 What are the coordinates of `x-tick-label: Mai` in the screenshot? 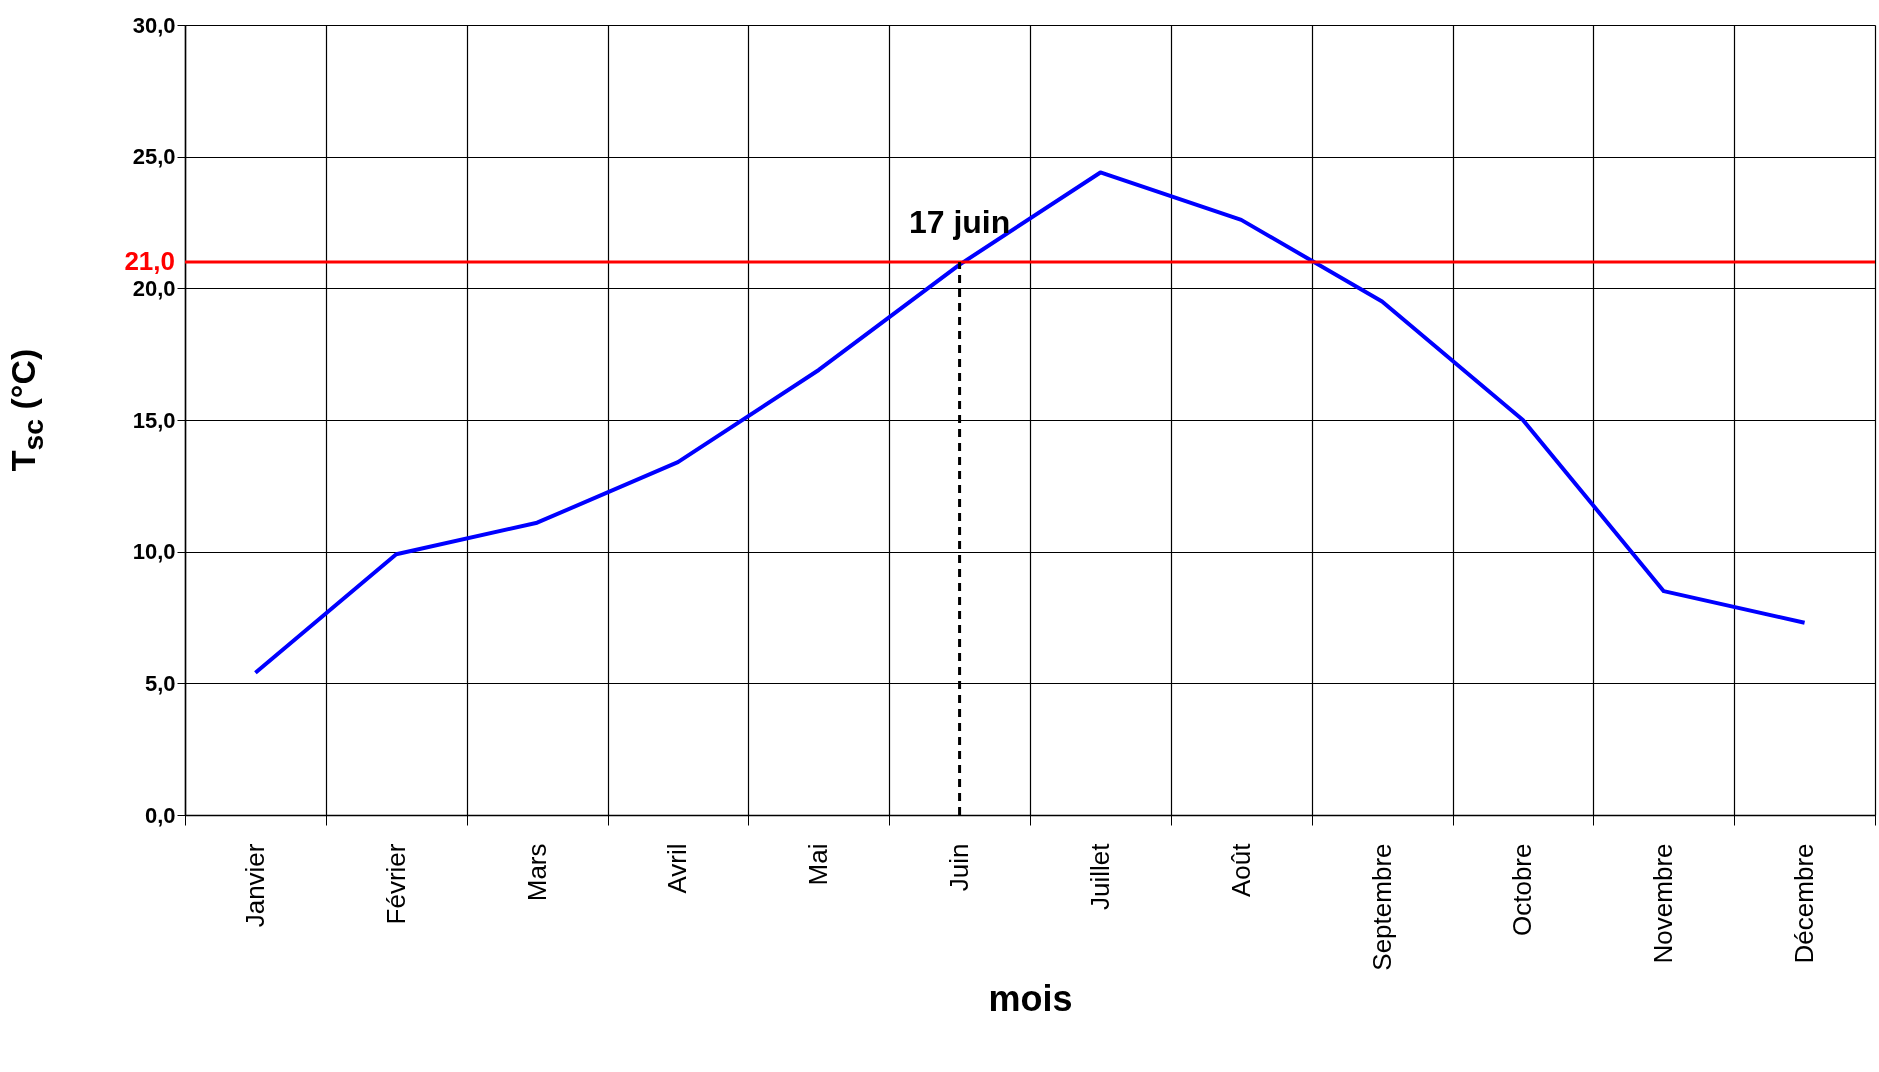 It's located at (818, 864).